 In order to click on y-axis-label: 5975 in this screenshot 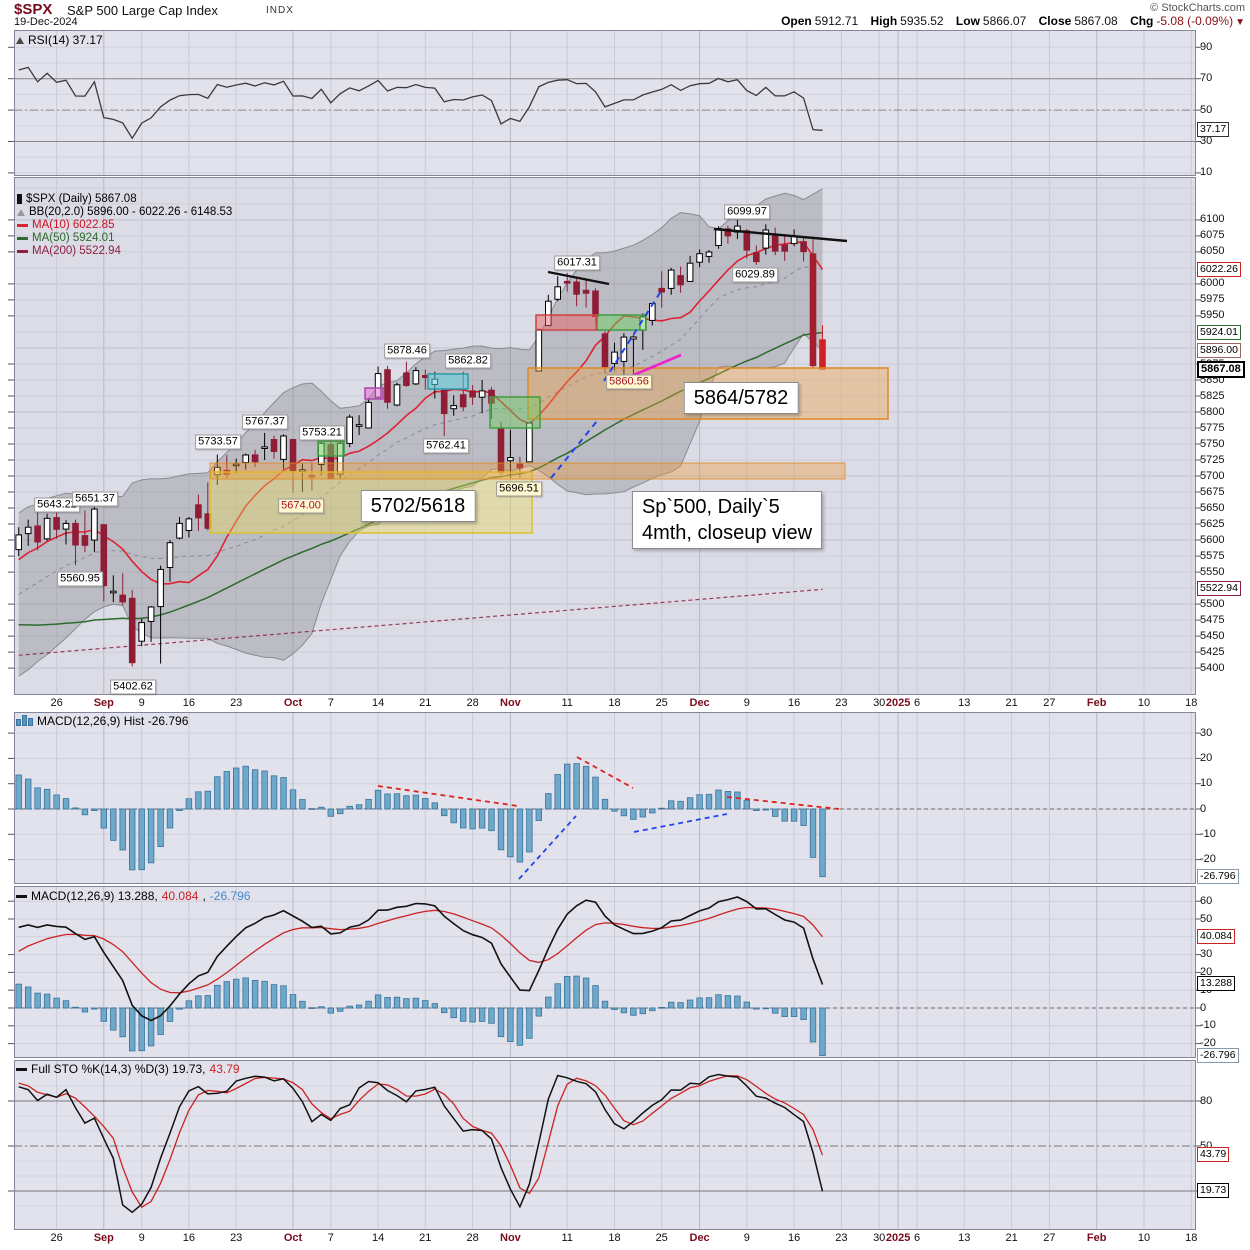, I will do `click(1212, 299)`.